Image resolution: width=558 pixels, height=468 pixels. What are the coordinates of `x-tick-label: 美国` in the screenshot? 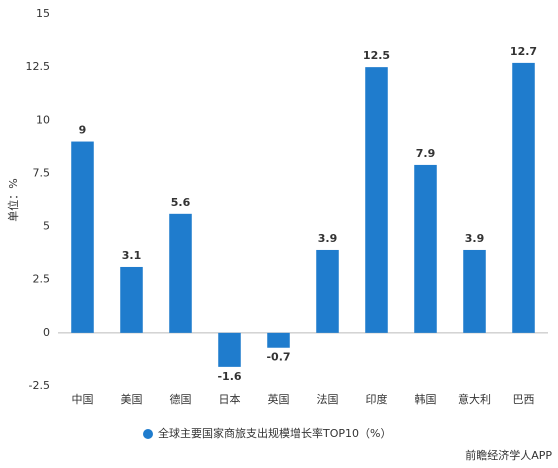 It's located at (132, 399).